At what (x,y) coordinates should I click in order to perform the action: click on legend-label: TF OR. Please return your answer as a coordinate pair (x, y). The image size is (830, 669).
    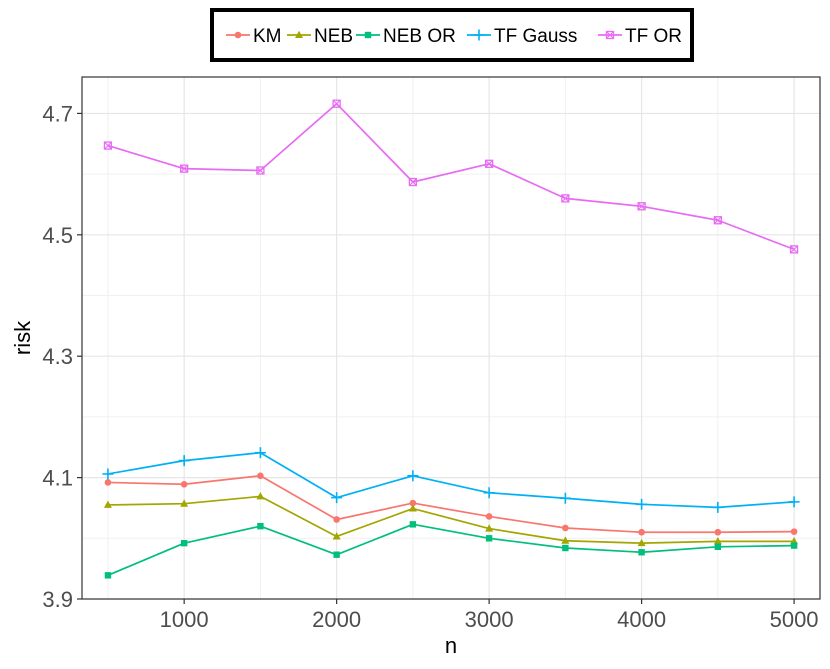
    Looking at the image, I should click on (653, 36).